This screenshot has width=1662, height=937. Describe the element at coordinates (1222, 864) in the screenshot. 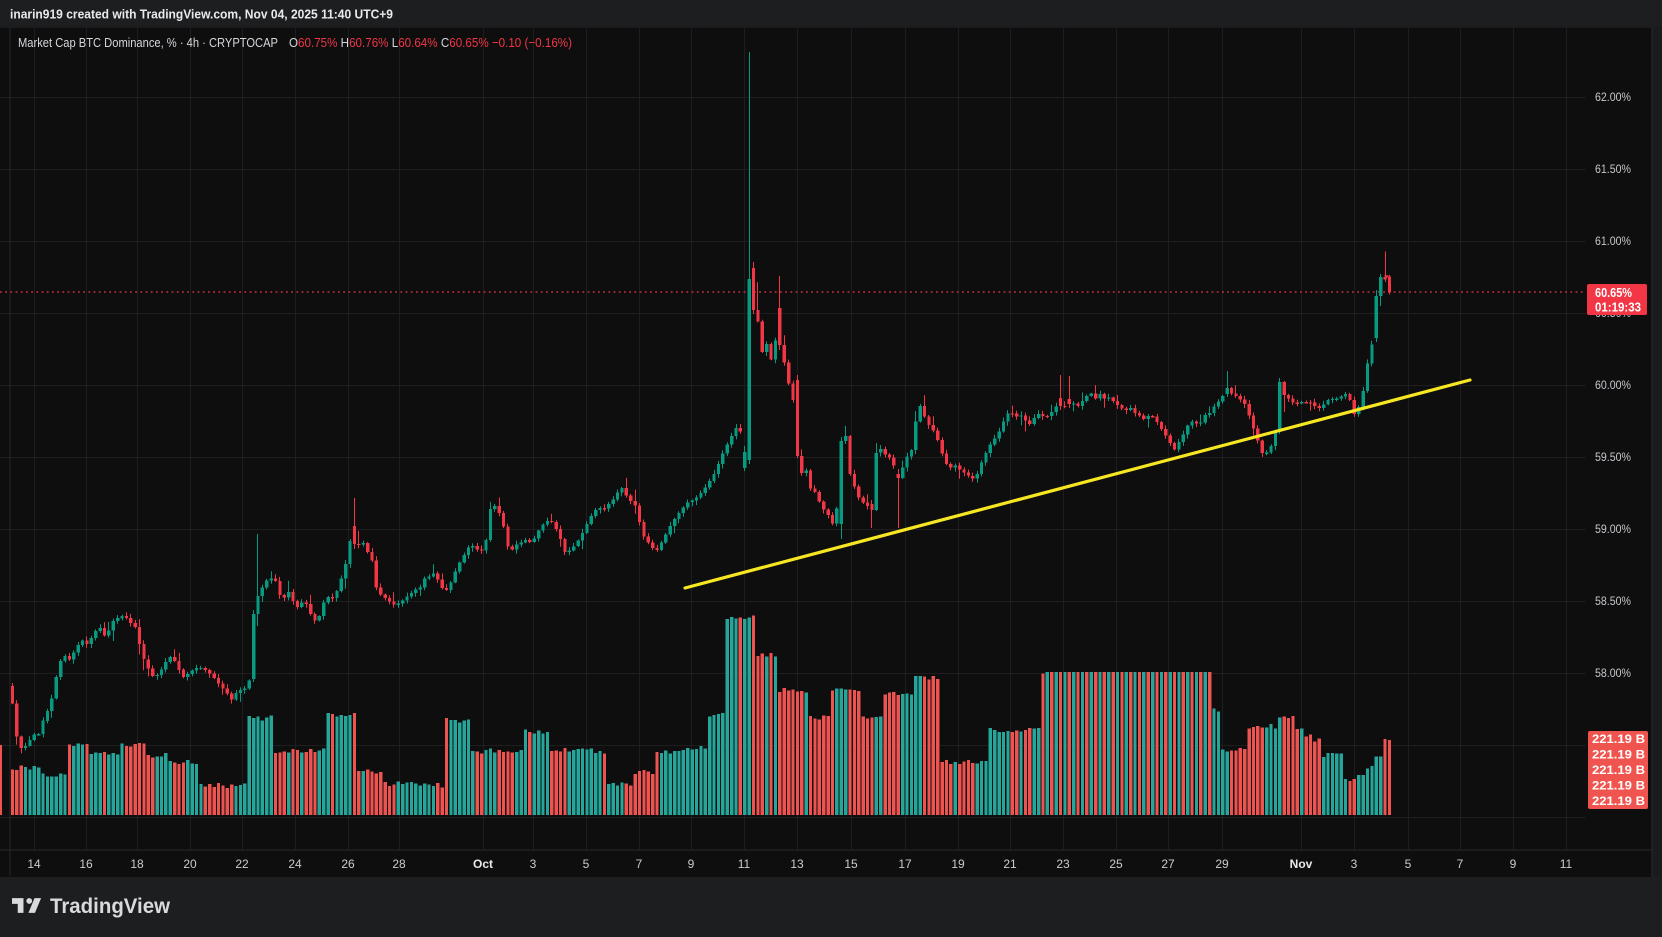

I see `svg-text: 29` at that location.